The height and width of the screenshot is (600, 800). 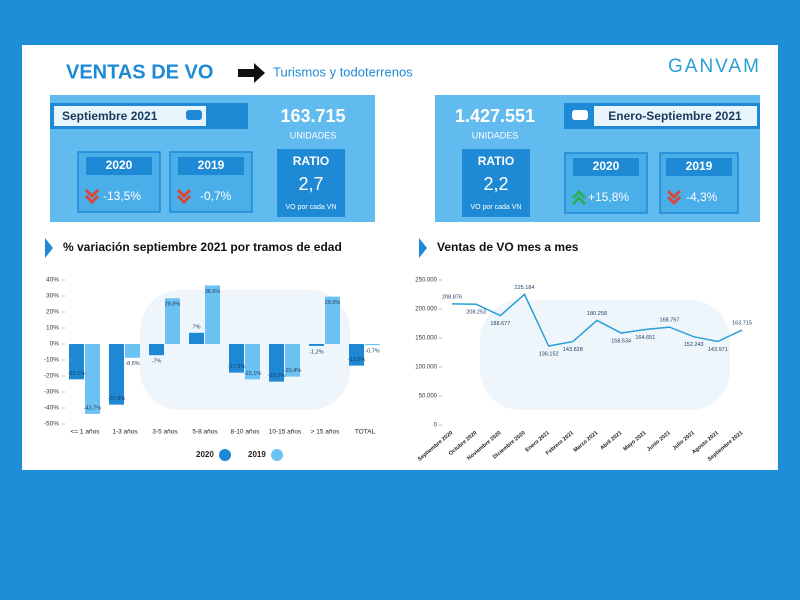 What do you see at coordinates (525, 288) in the screenshot?
I see `value-label: 225.184` at bounding box center [525, 288].